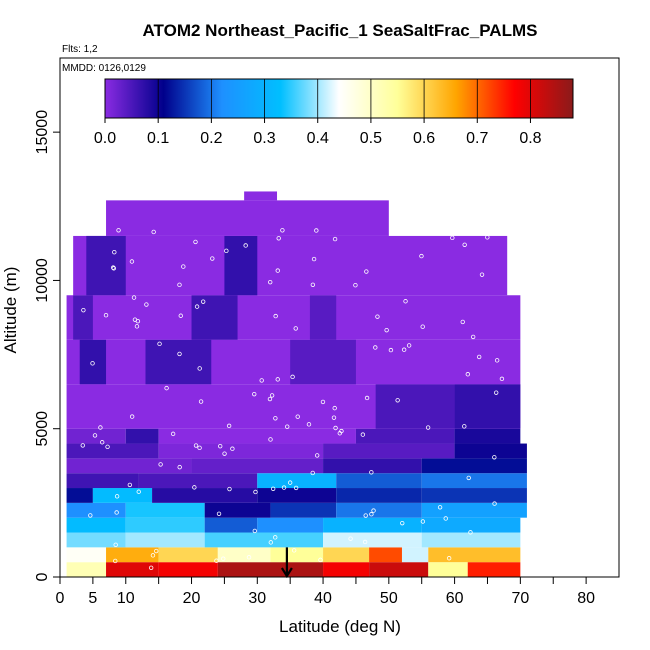  What do you see at coordinates (10, 310) in the screenshot?
I see `y-axis-label: Altitude (m)` at bounding box center [10, 310].